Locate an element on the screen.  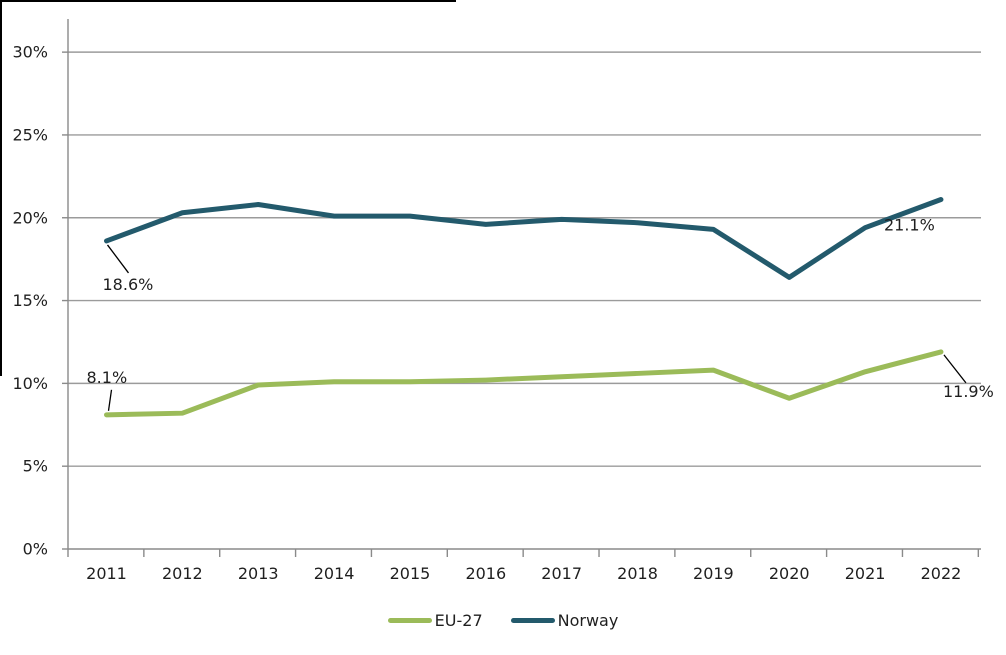
x-tick-label: 2013 is located at coordinates (258, 573).